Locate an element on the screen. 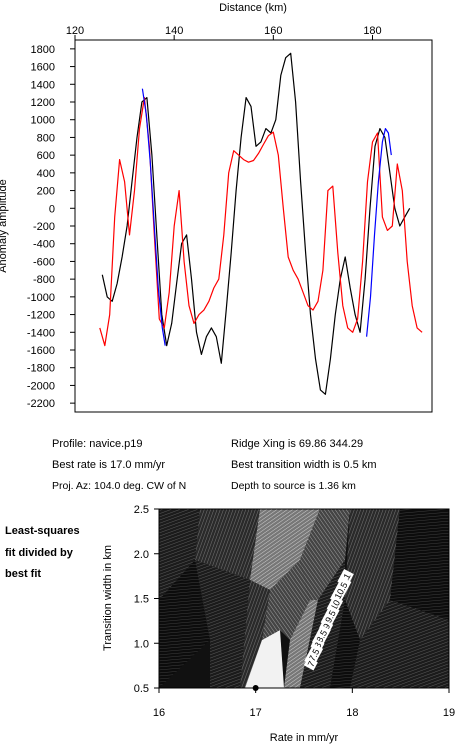  ridge-xing-text: Ridge Xing is 69.86 344.29 is located at coordinates (297, 444).